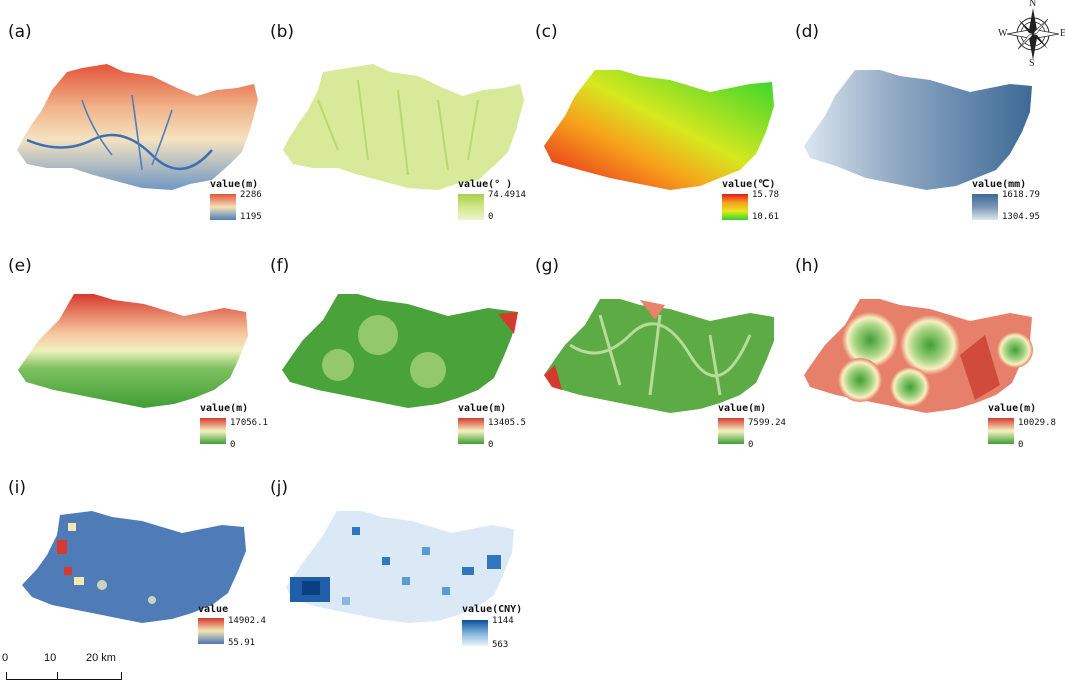  Describe the element at coordinates (547, 266) in the screenshot. I see `panel-label: (g)` at that location.